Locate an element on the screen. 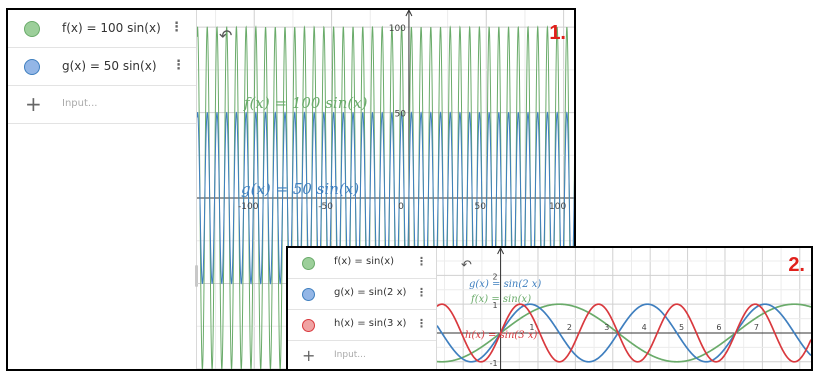  x-tick-label: 50 is located at coordinates (481, 207).